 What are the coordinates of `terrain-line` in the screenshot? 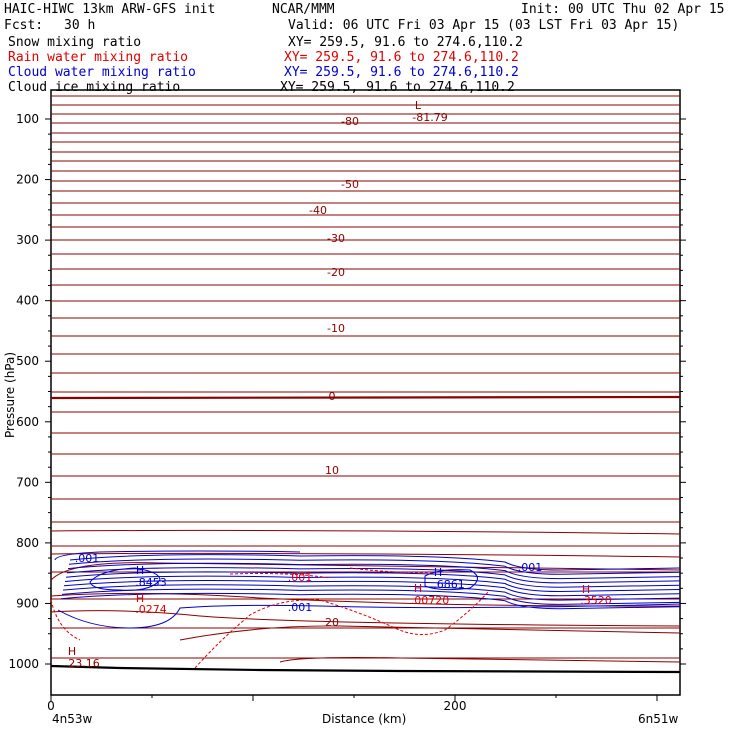 It's located at (365, 669).